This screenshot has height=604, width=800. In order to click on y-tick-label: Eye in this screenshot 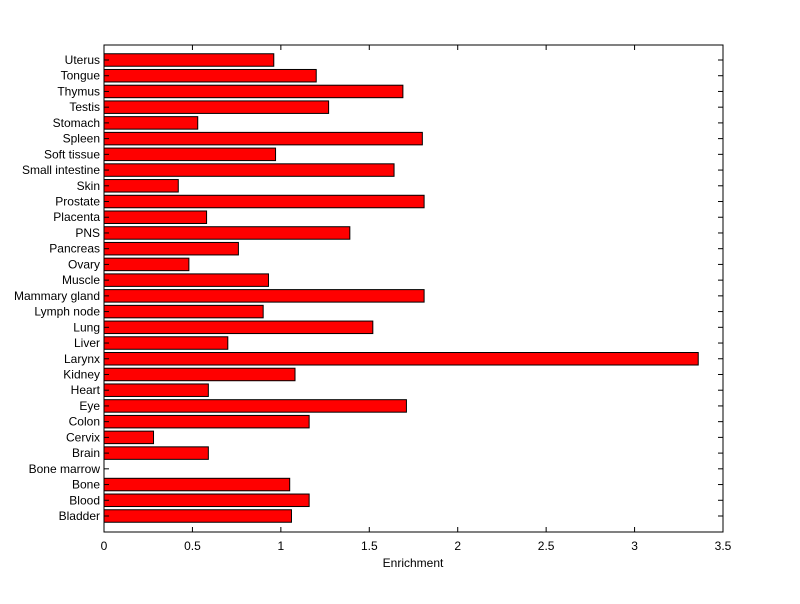, I will do `click(89, 406)`.